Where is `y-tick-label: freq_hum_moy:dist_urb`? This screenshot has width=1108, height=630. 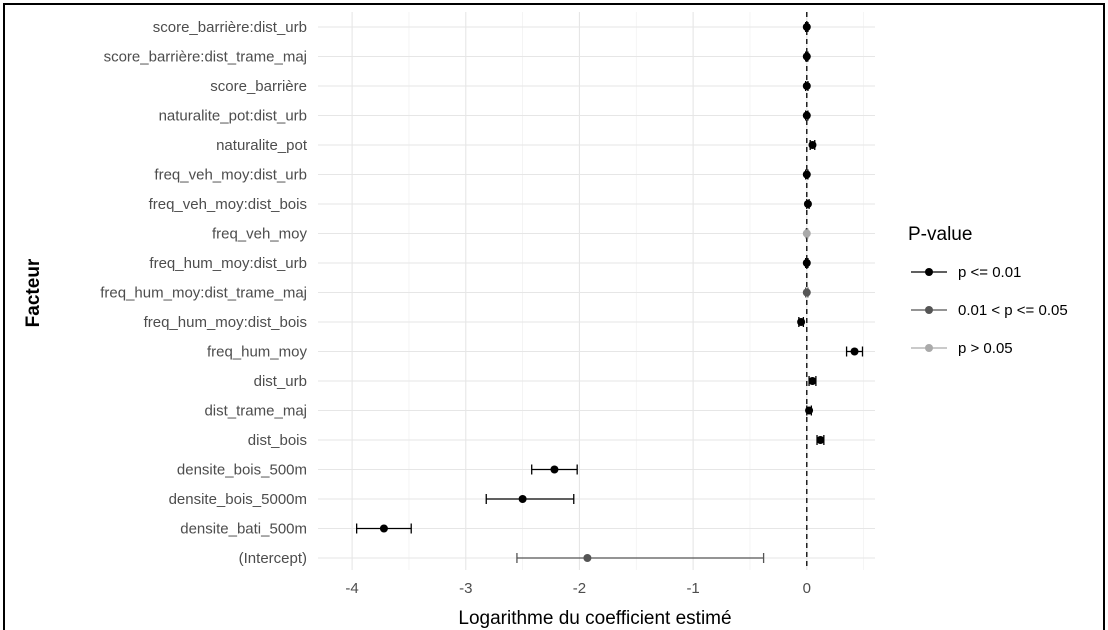
y-tick-label: freq_hum_moy:dist_urb is located at coordinates (228, 263).